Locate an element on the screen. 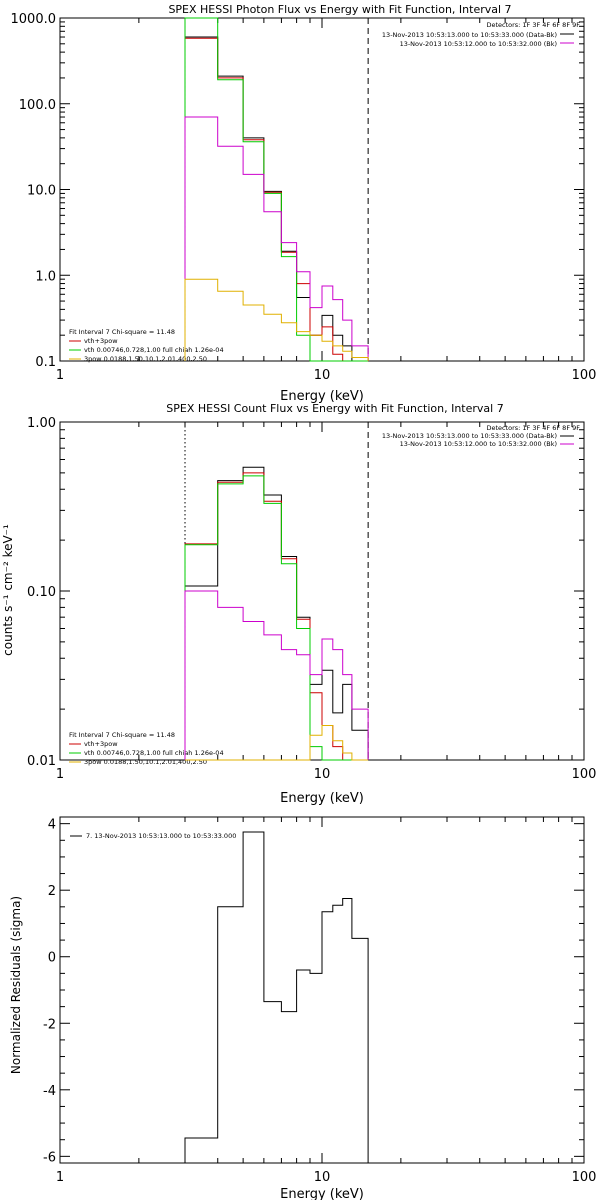  y-tick-label: -2 is located at coordinates (49, 1024).